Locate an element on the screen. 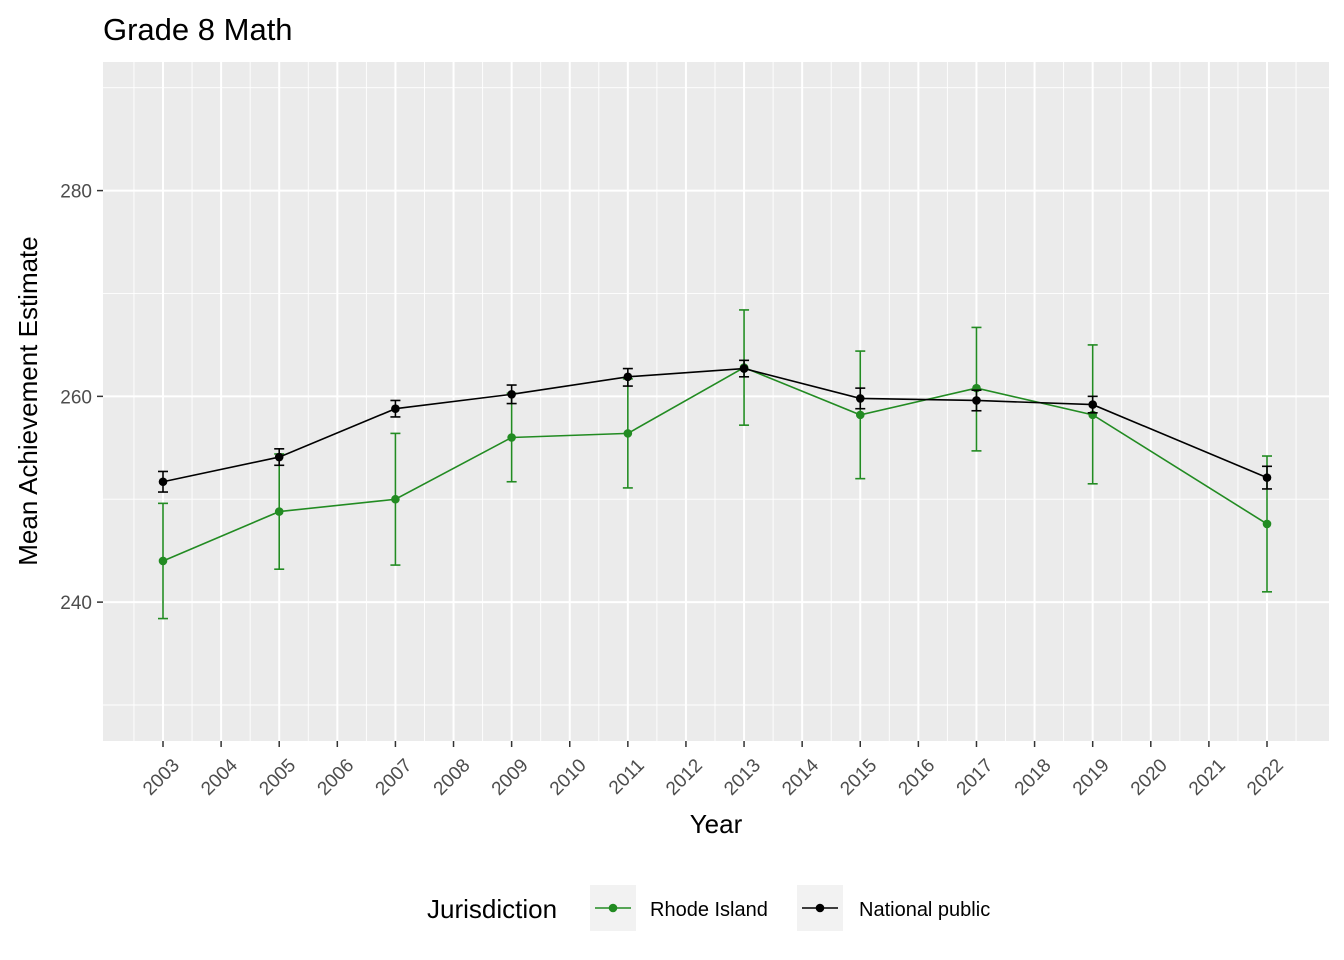  y-tick-label: 260 is located at coordinates (76, 397).